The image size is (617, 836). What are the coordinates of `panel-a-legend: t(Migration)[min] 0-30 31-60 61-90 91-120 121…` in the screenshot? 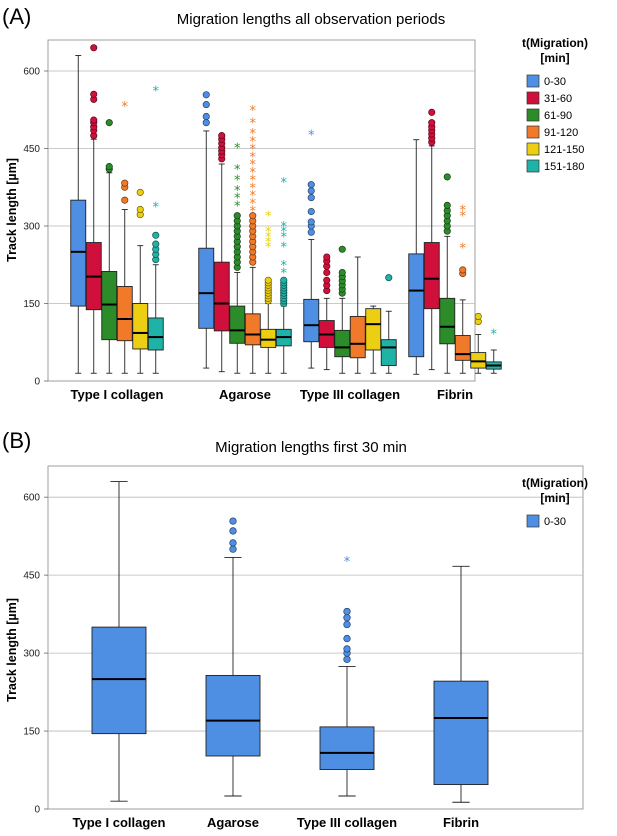 It's located at (555, 104).